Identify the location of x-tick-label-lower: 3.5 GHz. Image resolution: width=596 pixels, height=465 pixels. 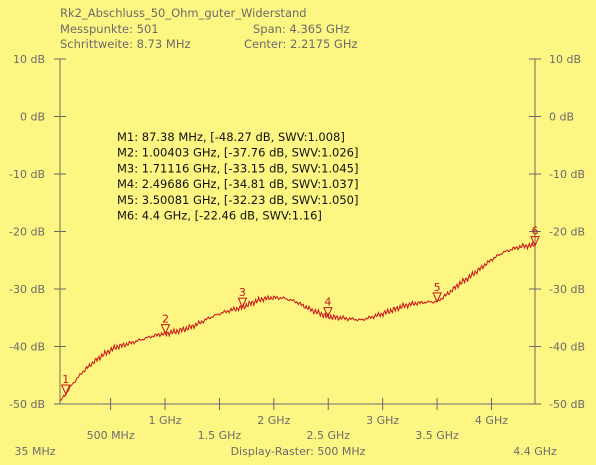
(437, 435).